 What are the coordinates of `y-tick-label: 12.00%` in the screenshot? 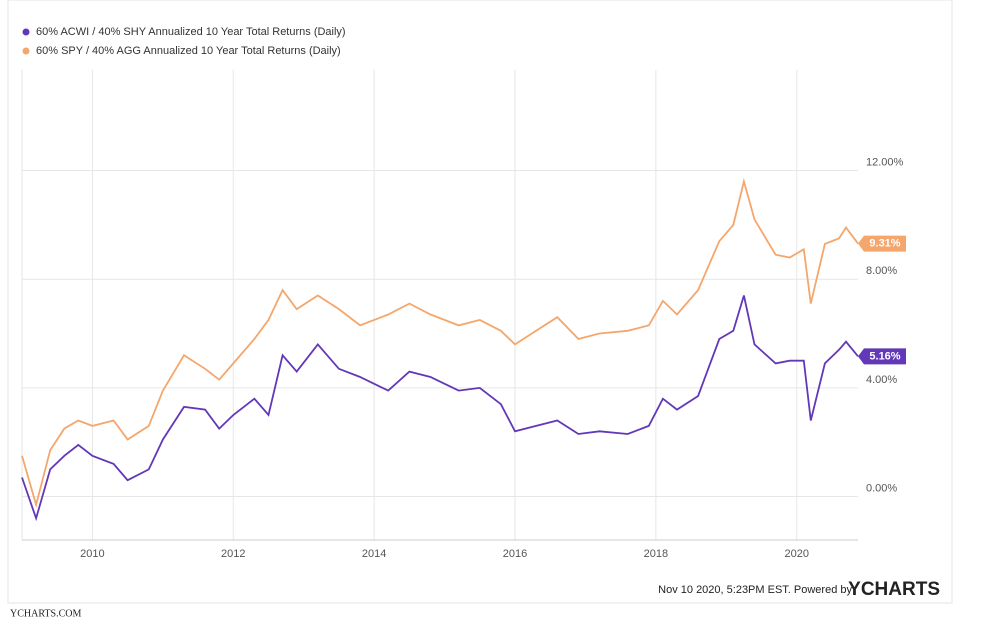 It's located at (885, 162).